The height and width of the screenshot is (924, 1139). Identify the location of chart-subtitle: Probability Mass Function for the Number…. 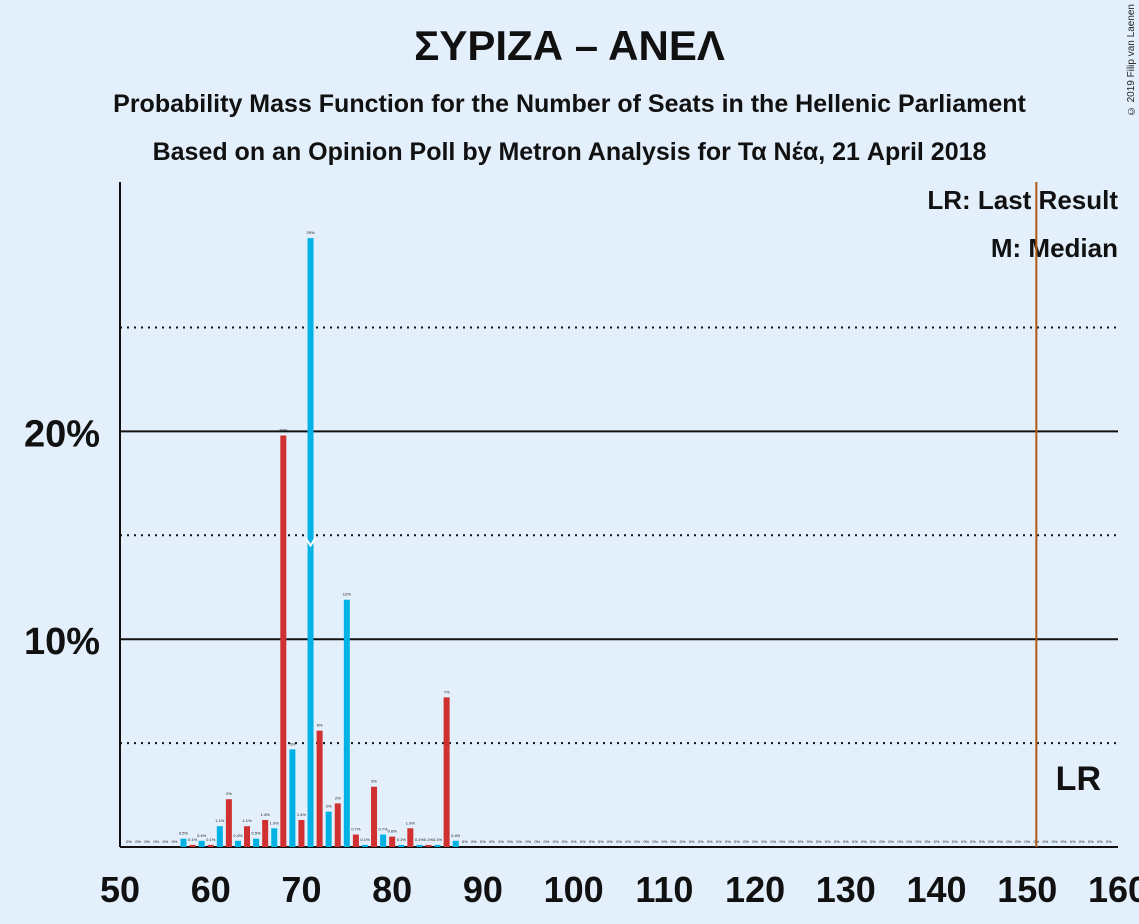
(569, 104).